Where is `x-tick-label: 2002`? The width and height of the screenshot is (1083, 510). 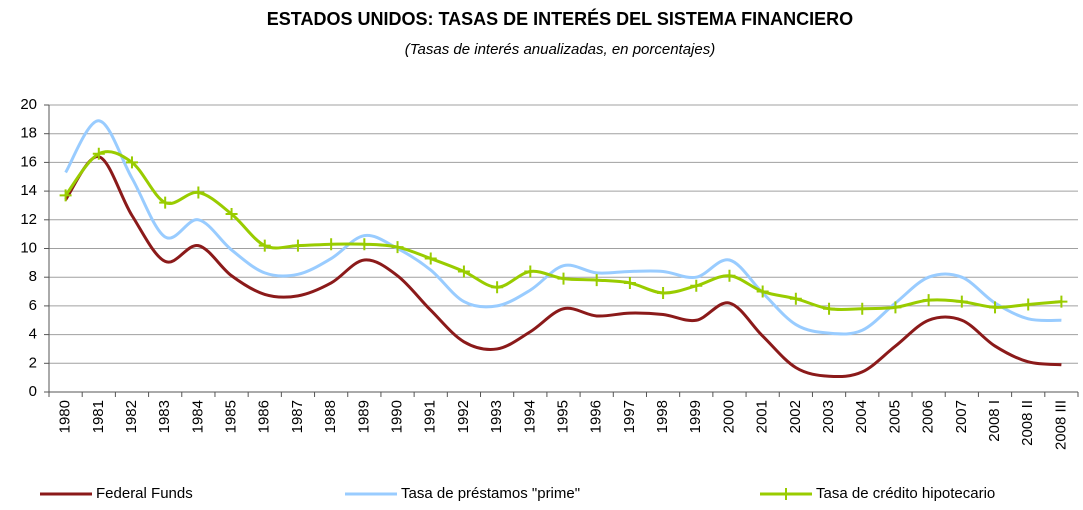
x-tick-label: 2002 is located at coordinates (795, 416).